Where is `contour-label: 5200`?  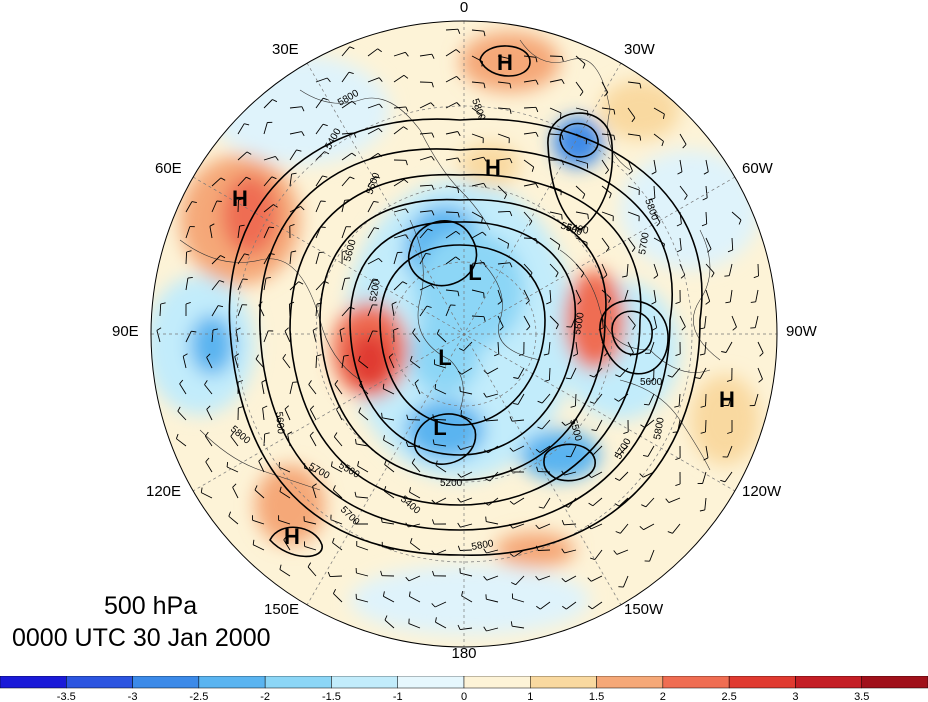 contour-label: 5200 is located at coordinates (375, 290).